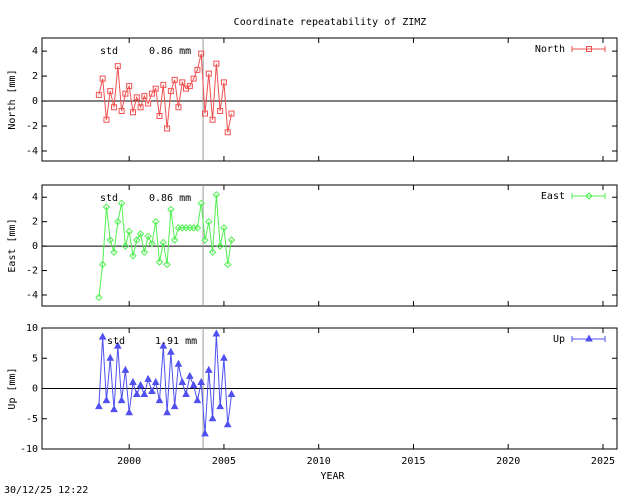 This screenshot has width=640, height=496. I want to click on y-tick-label: 2, so click(35, 222).